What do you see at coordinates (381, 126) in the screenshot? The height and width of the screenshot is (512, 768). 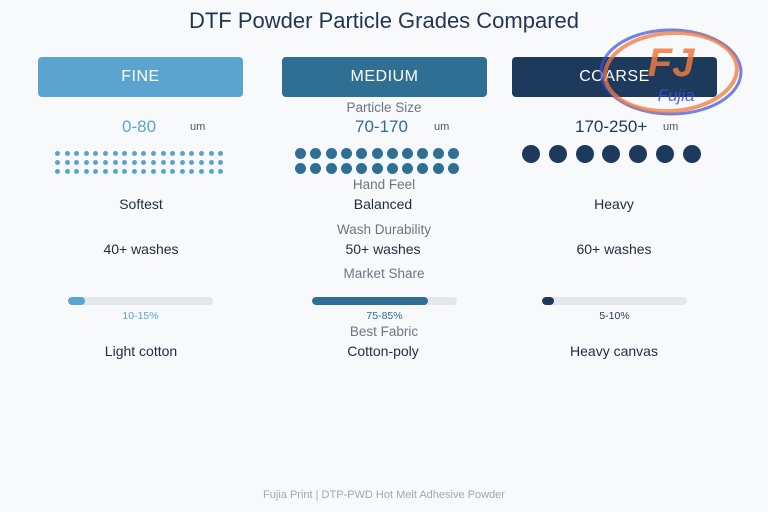 I see `particle-size-medium: 70-170` at bounding box center [381, 126].